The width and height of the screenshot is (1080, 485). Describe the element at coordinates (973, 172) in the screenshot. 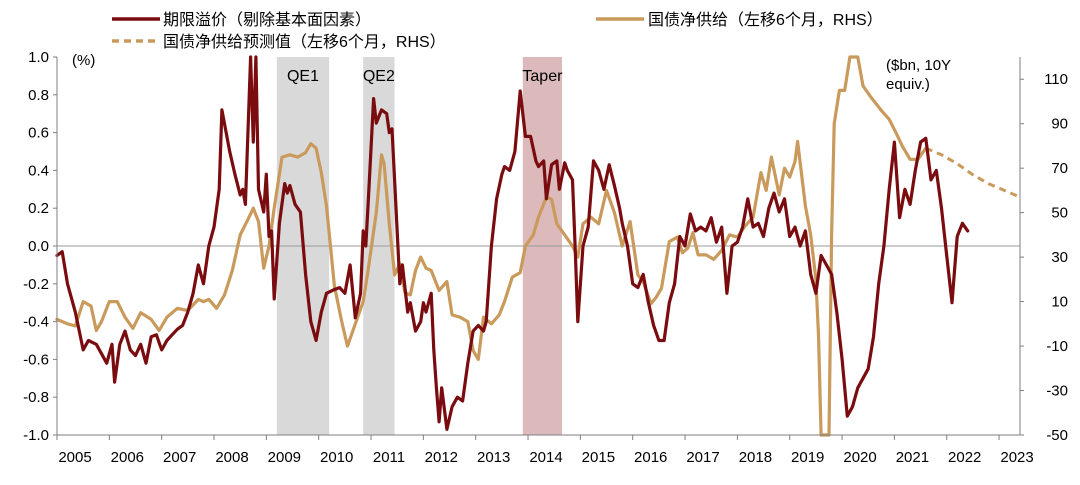

I see `series-net-supply-forecast` at that location.